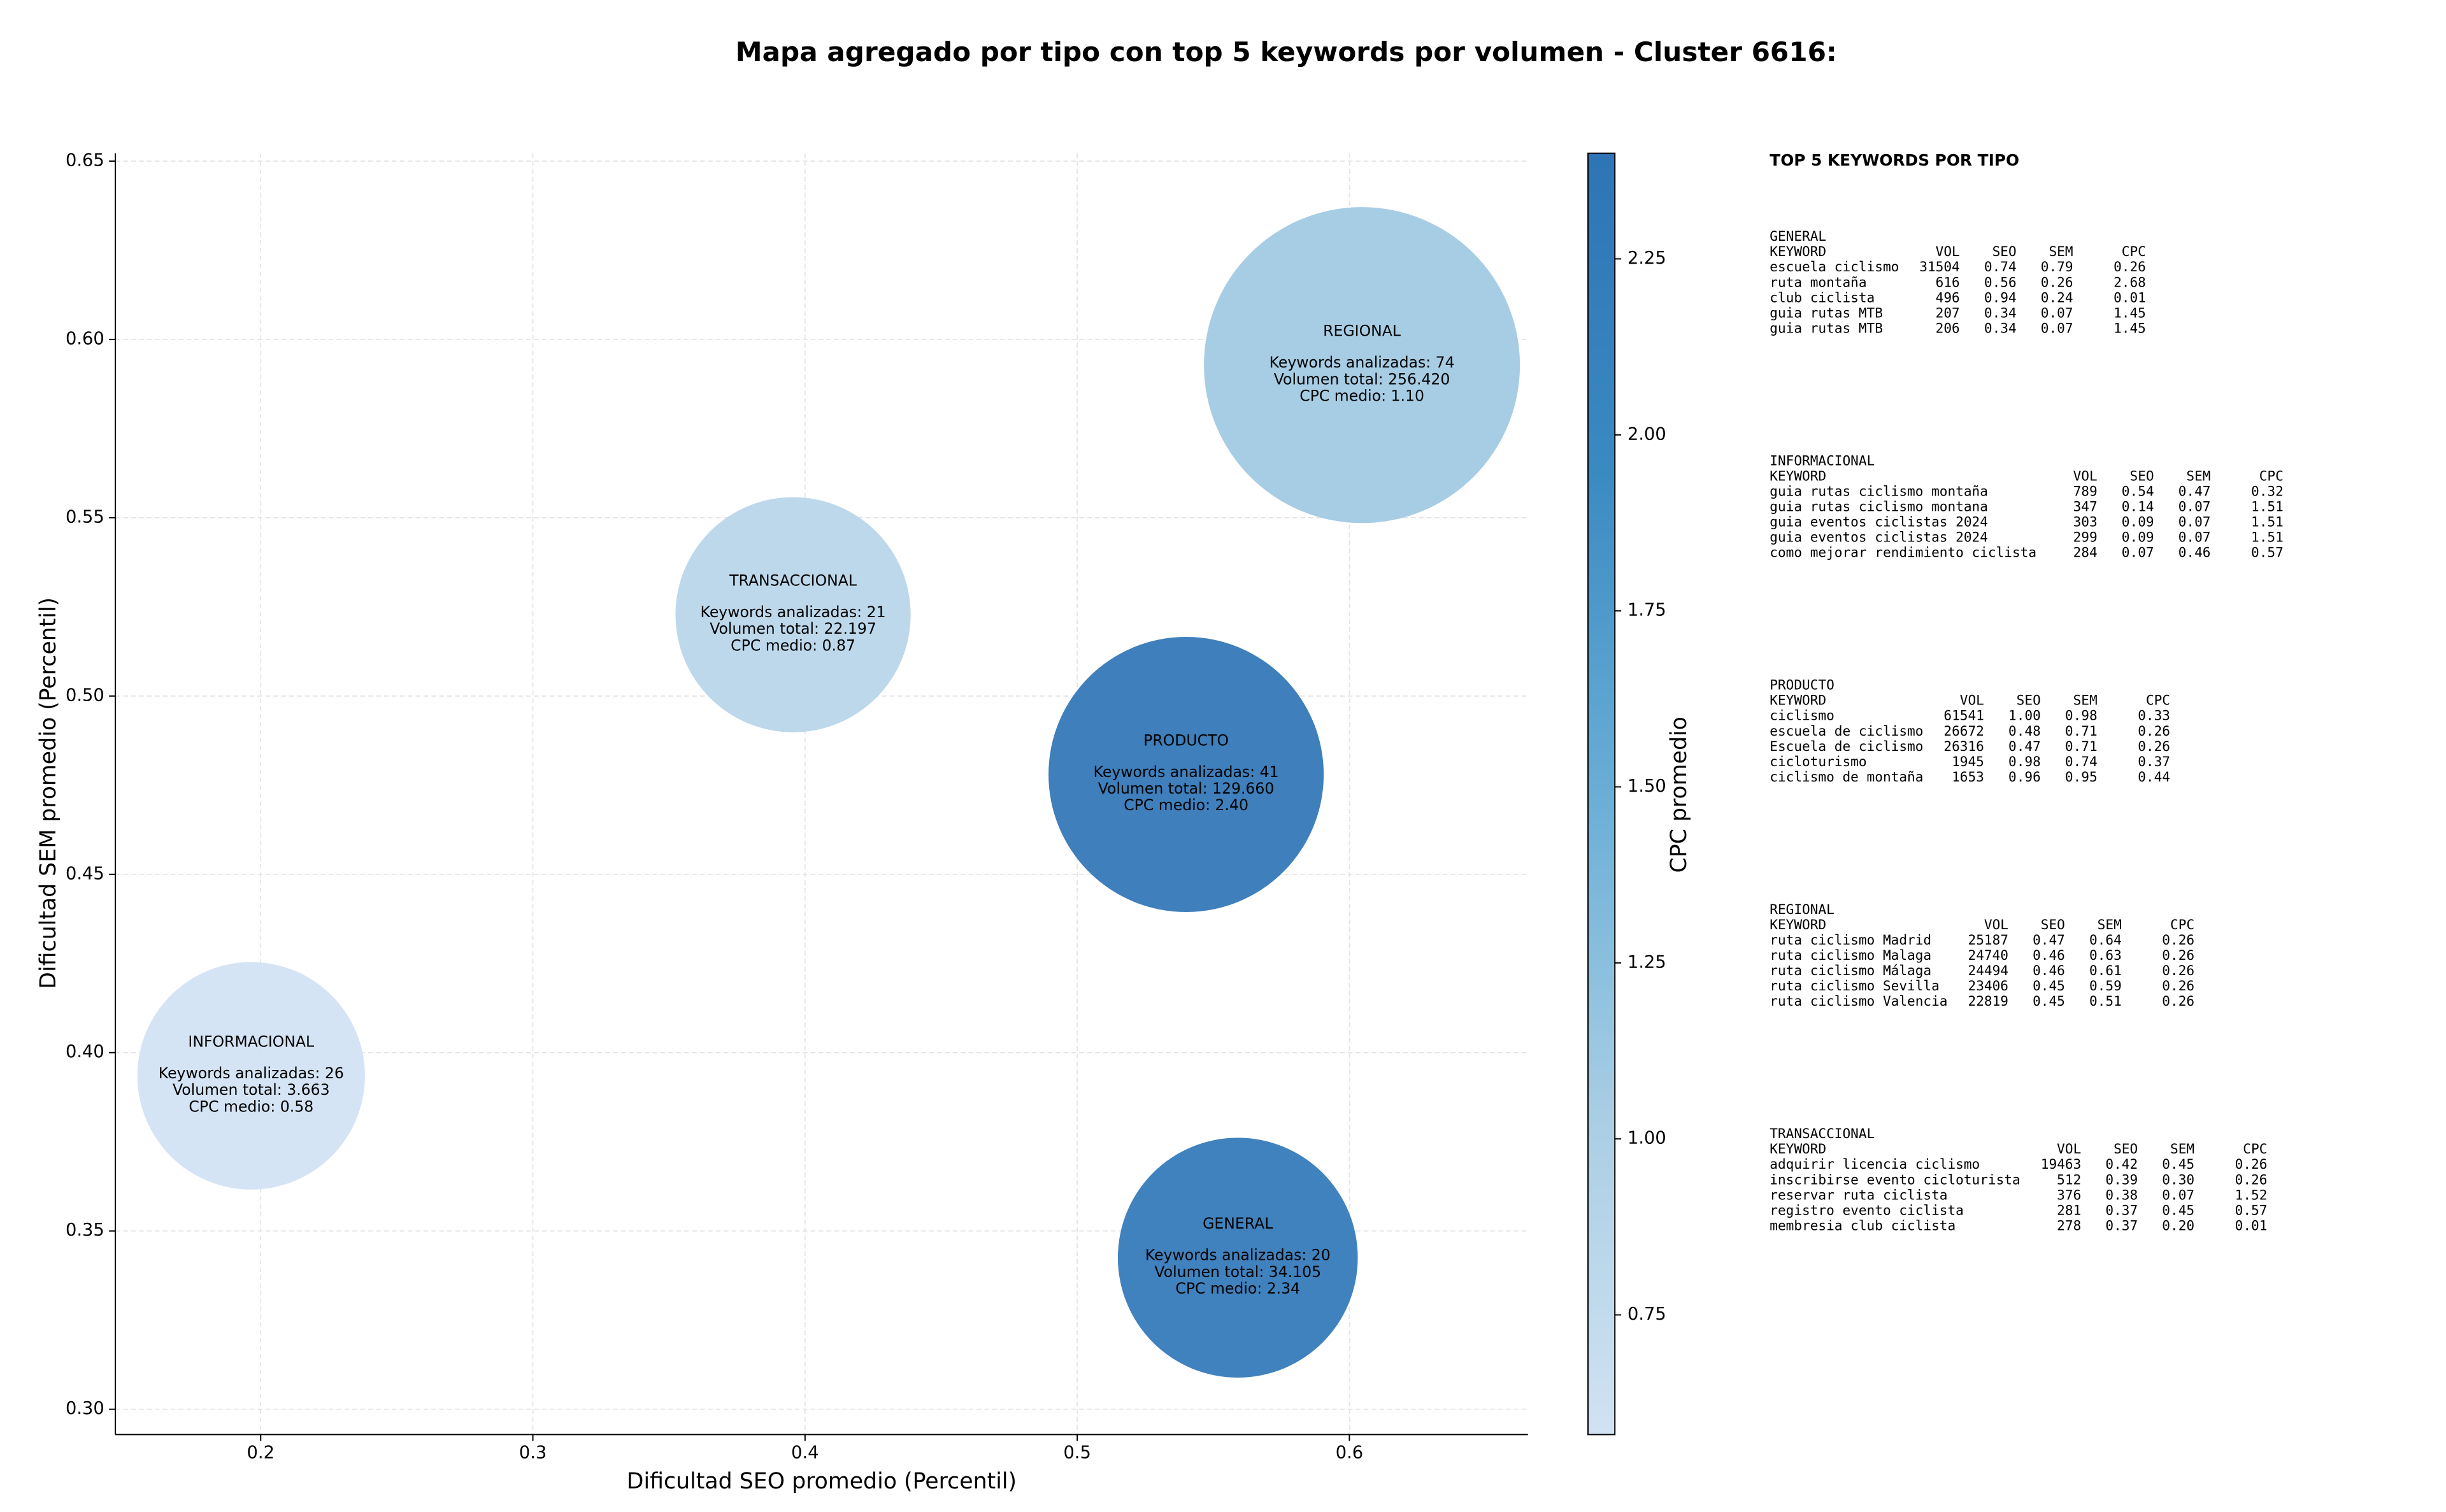 The width and height of the screenshot is (2446, 1512). Describe the element at coordinates (2129, 282) in the screenshot. I see `table-cell: 2.68` at that location.